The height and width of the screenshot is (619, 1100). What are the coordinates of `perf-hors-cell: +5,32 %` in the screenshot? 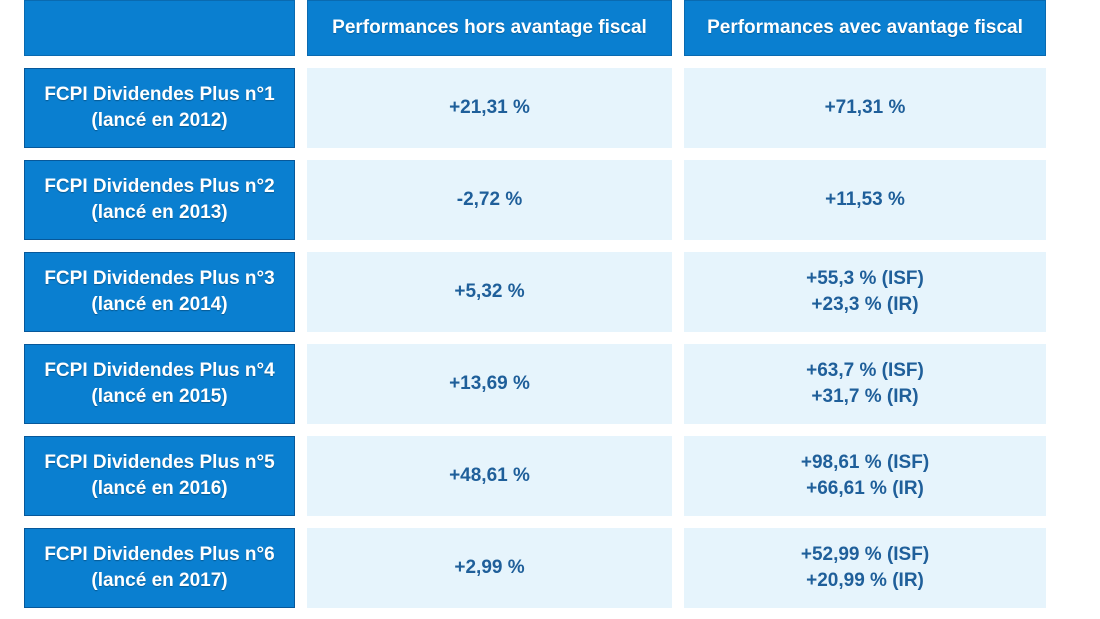 It's located at (489, 292).